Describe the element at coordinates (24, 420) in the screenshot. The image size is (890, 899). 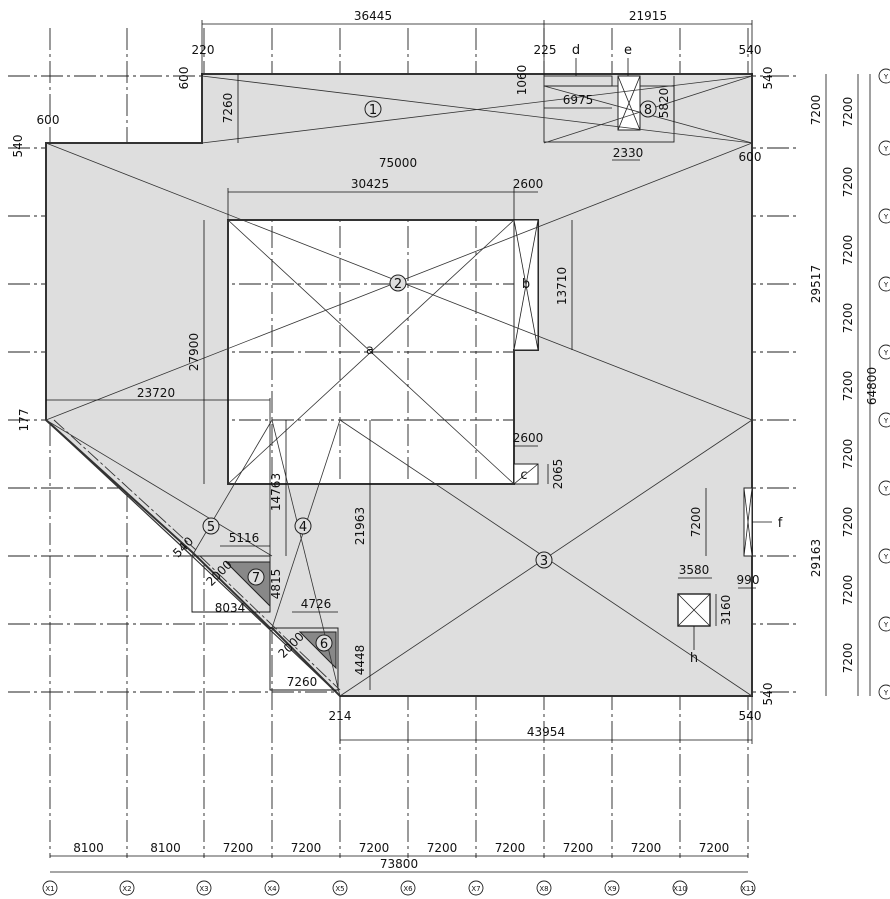
I see `dim-177: 177` at that location.